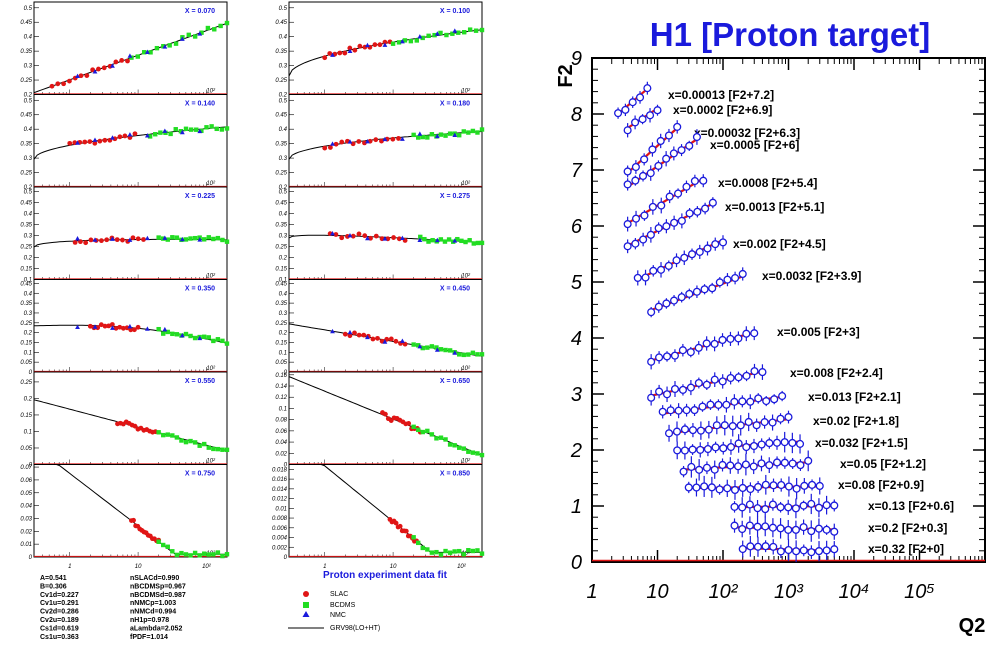 This screenshot has height=648, width=998. I want to click on h1-series: x=0.2 [F2+0.3], so click(838, 528).